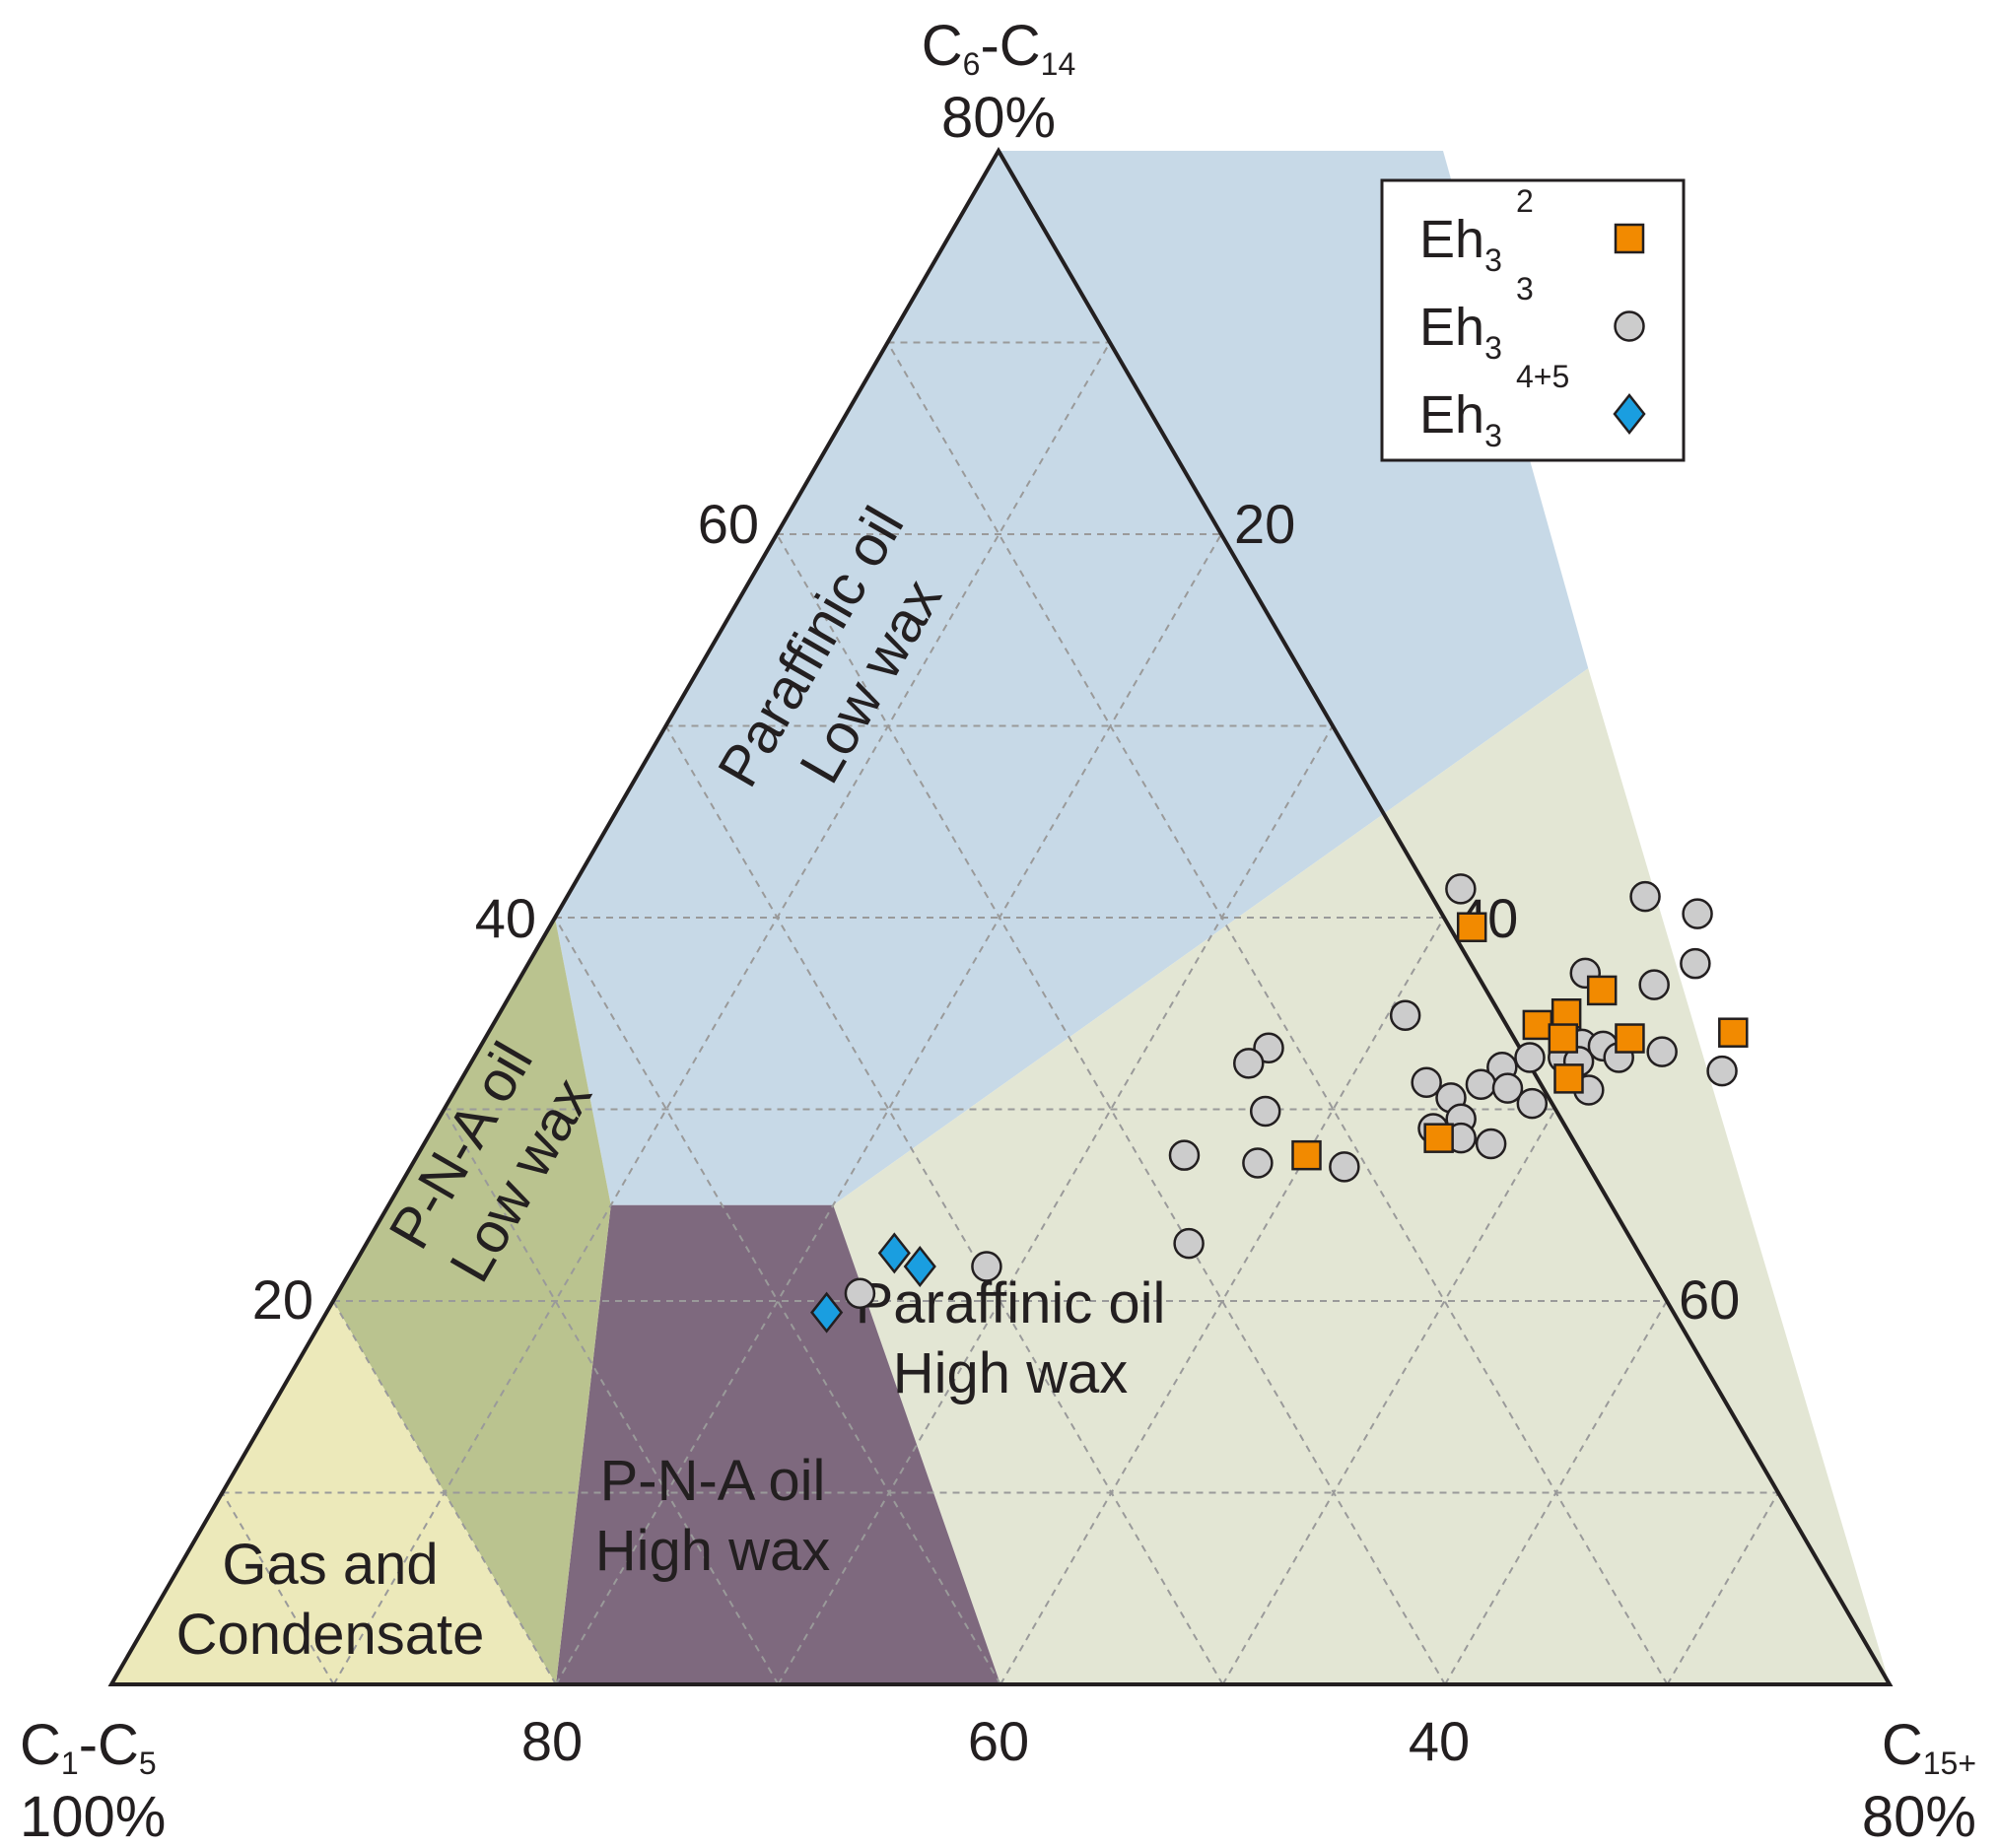  What do you see at coordinates (728, 524) in the screenshot?
I see `tick-left: 60` at bounding box center [728, 524].